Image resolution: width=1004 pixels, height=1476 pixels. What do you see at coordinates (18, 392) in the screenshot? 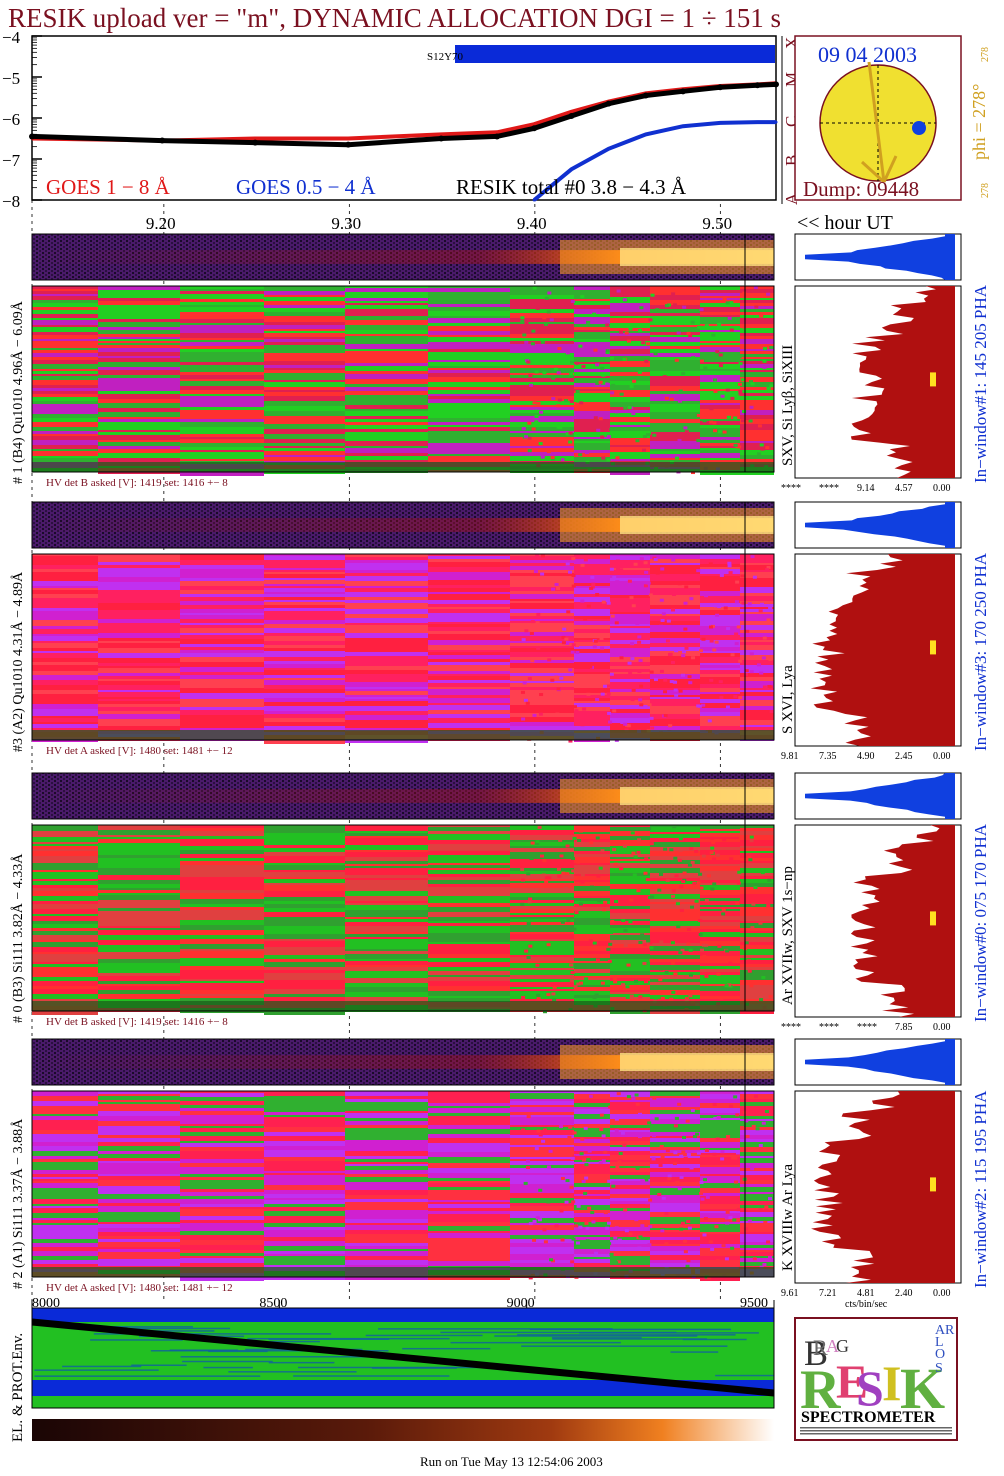
I see `panel-channel-label: # 1 (B4) Qu1010 4.96Å − 6.09Å` at bounding box center [18, 392].